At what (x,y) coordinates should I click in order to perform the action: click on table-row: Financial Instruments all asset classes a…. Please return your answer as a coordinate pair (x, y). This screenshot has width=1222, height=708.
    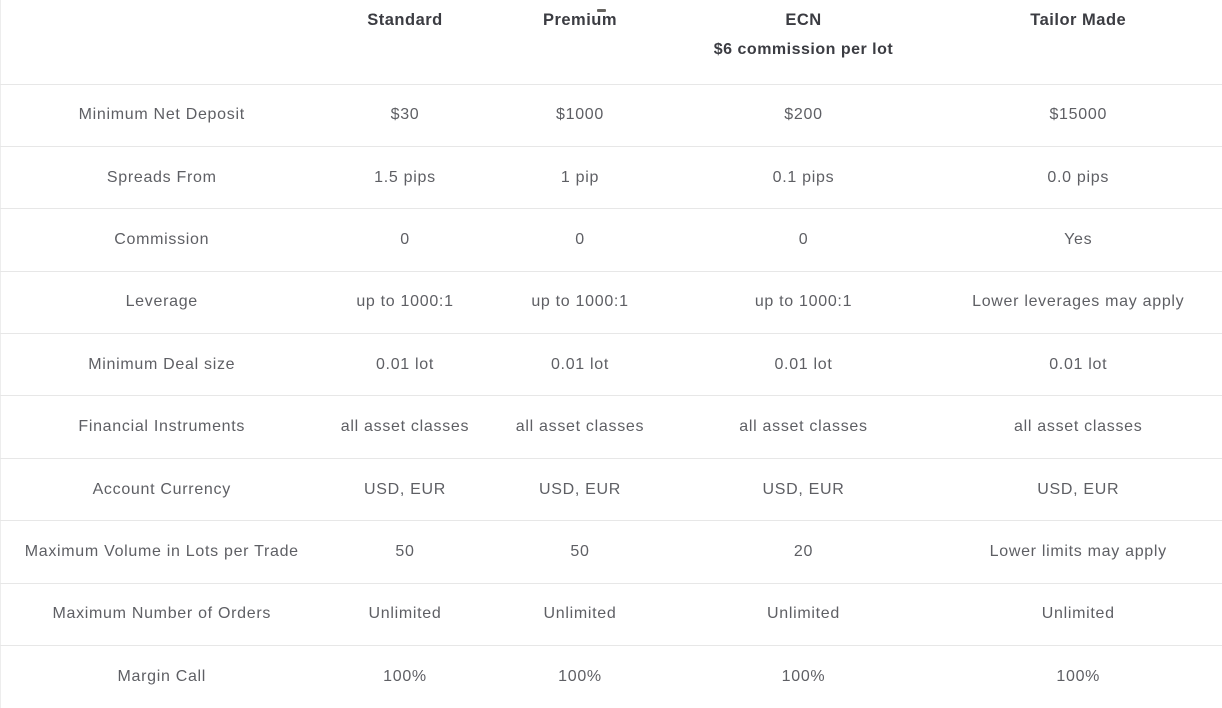
    Looking at the image, I should click on (611, 427).